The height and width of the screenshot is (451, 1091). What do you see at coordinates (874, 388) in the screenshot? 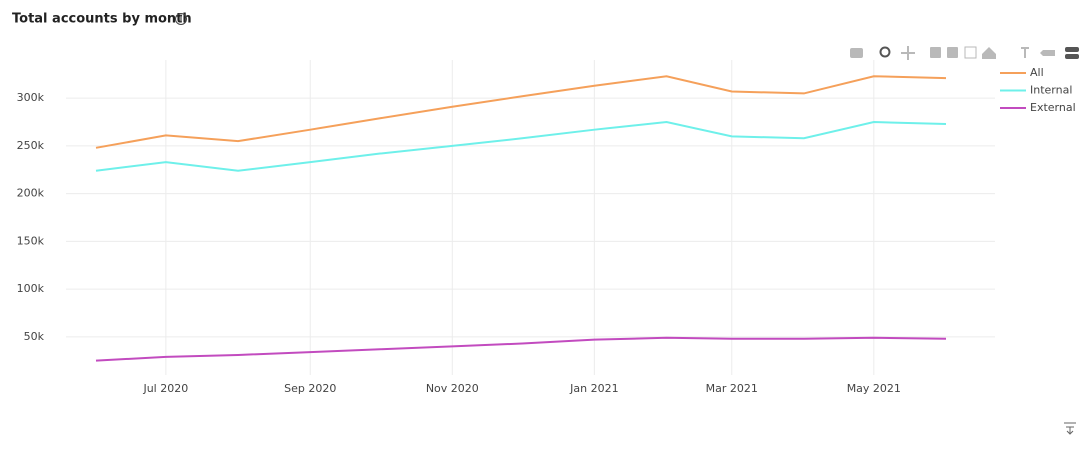
I see `x-tick-label: May 2021` at bounding box center [874, 388].